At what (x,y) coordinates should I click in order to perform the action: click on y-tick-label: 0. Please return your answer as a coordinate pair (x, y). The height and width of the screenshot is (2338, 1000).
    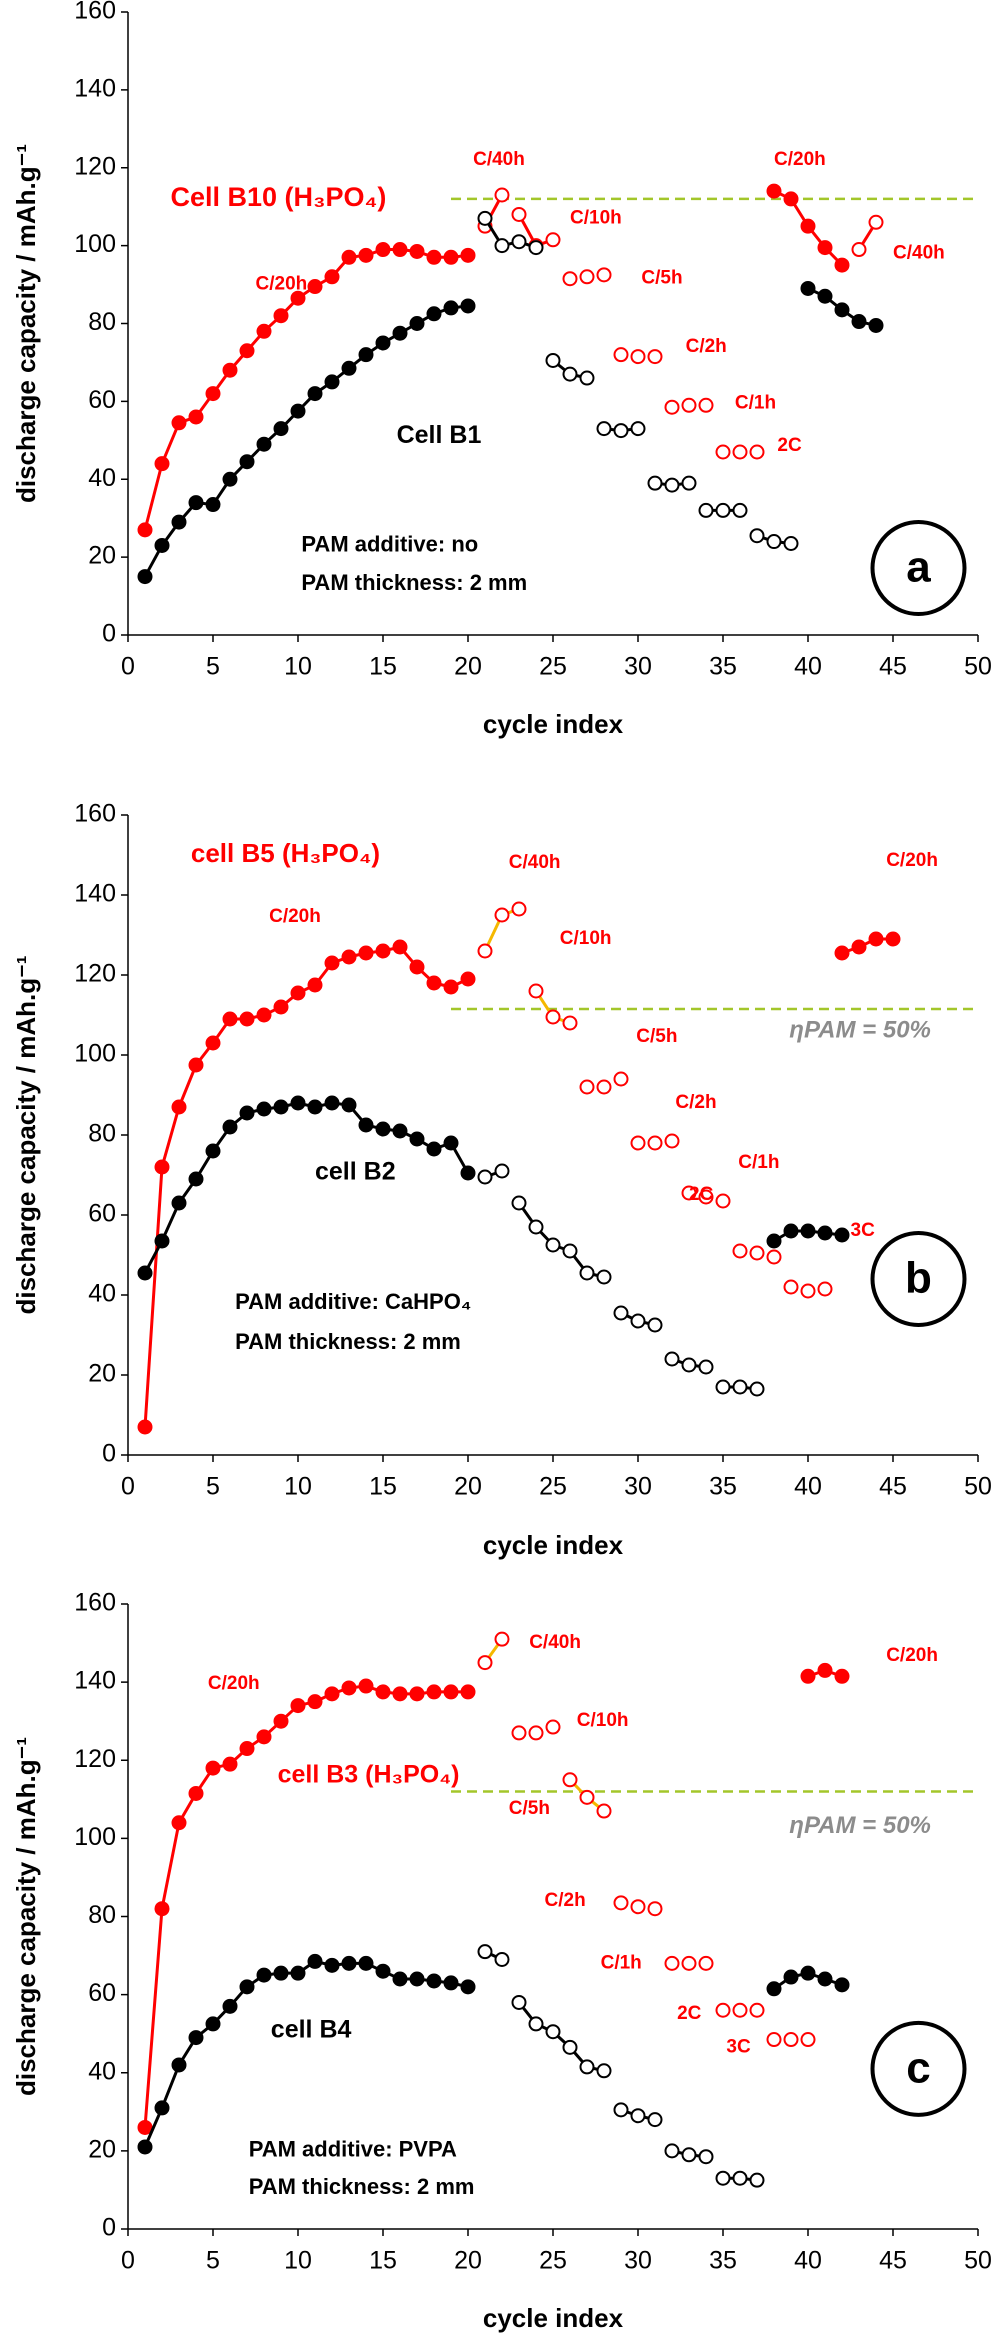
    Looking at the image, I should click on (109, 1454).